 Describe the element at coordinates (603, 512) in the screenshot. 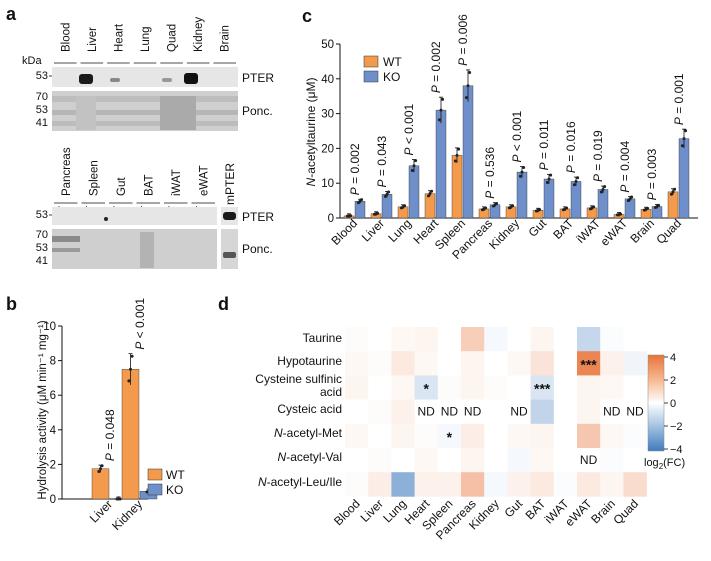

I see `heatmap-column-label: Brain` at that location.